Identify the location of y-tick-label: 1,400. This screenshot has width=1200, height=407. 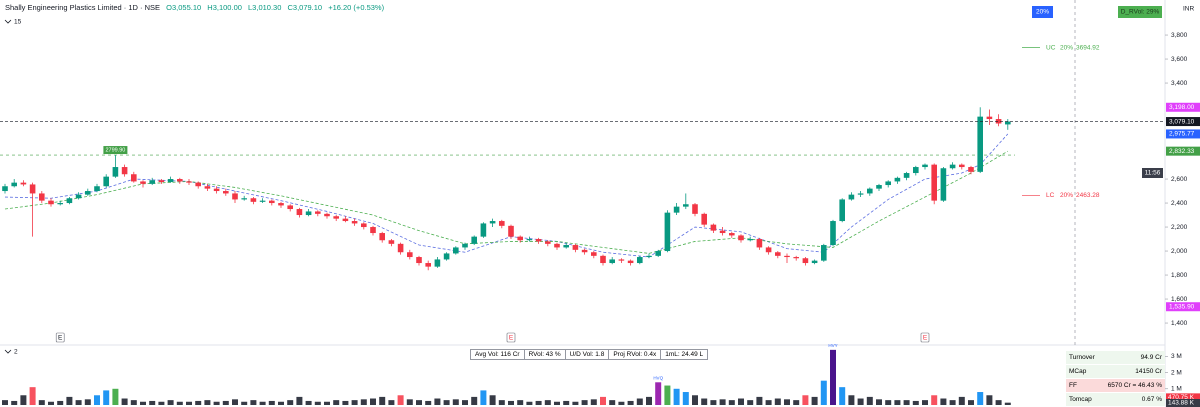
(1179, 323).